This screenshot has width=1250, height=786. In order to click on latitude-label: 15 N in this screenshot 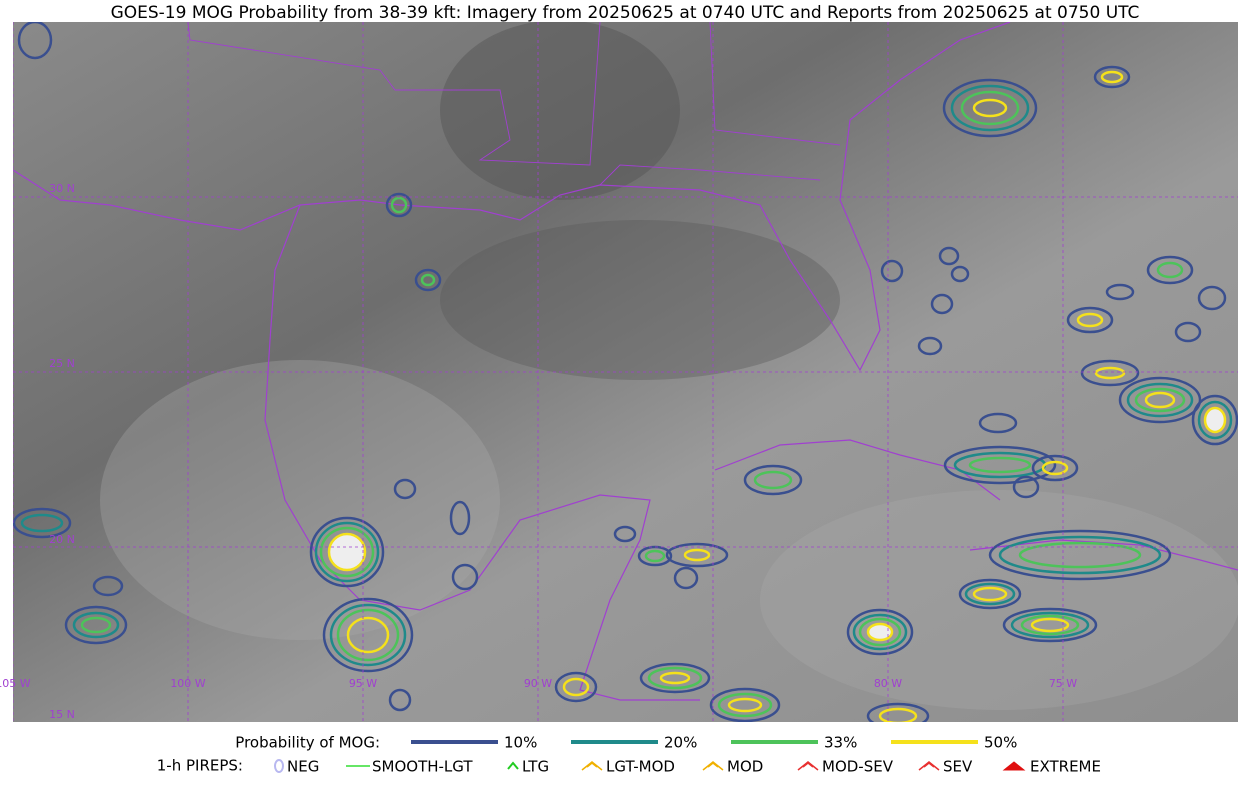, I will do `click(62, 714)`.